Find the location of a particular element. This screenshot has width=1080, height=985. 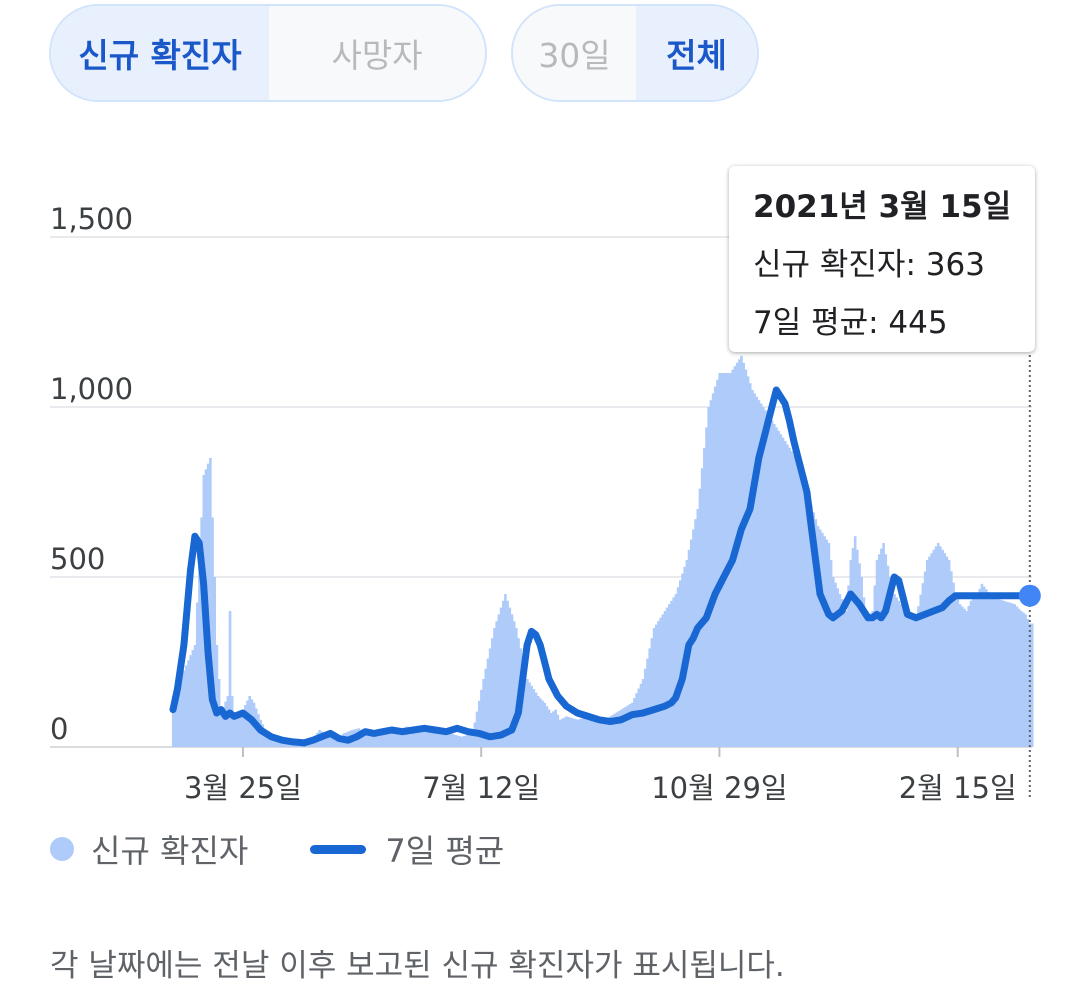

x-axis-labels: 3월 25일 7월 12일 10월 29일 2월 15일 is located at coordinates (600, 776).